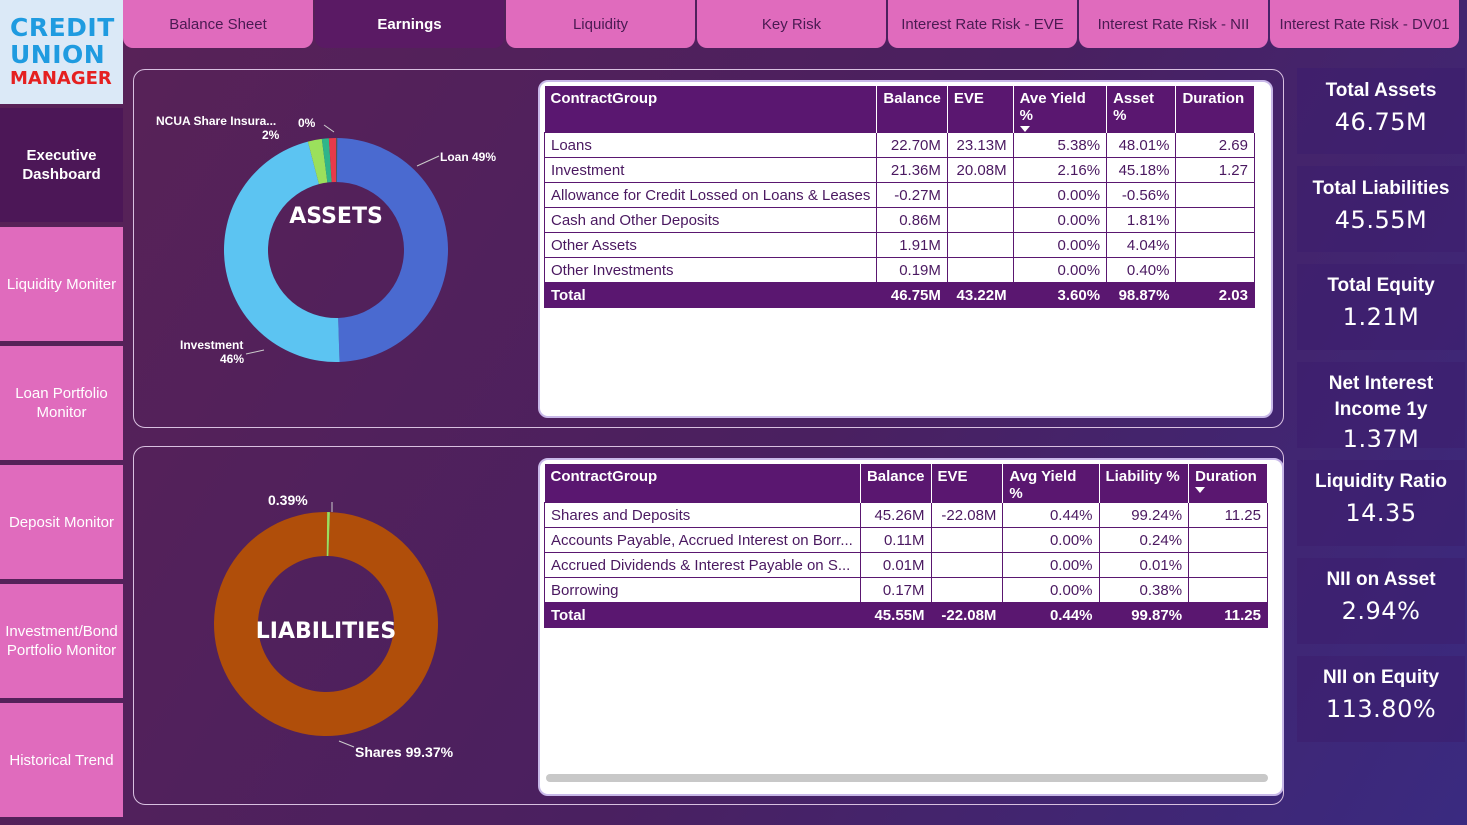  Describe the element at coordinates (307, 123) in the screenshot. I see `zero-slice-label: 0%` at that location.